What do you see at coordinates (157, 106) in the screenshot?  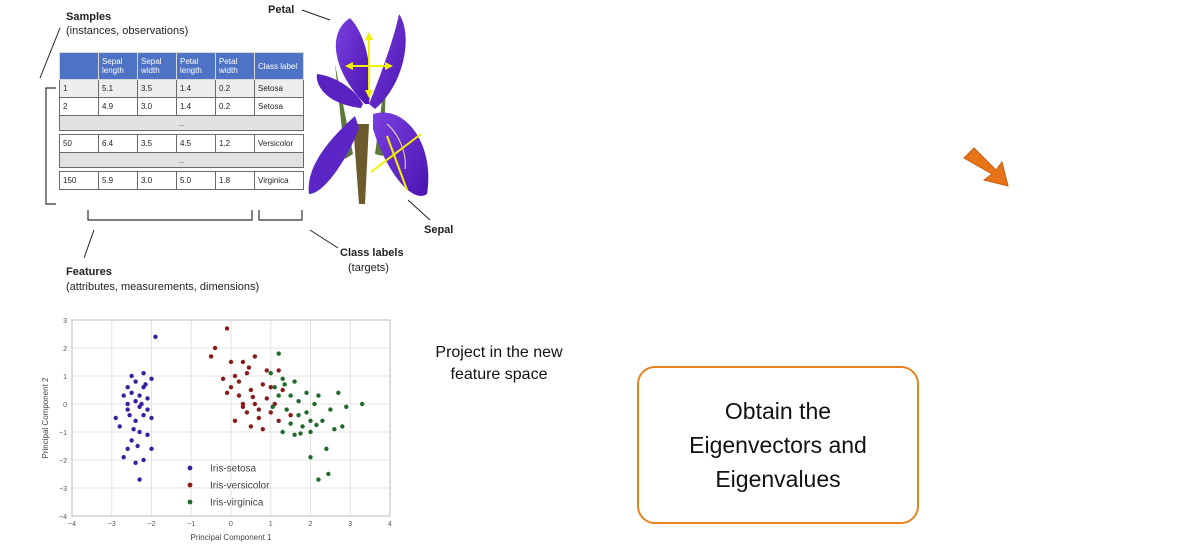 I see `table-cell: 3.0` at bounding box center [157, 106].